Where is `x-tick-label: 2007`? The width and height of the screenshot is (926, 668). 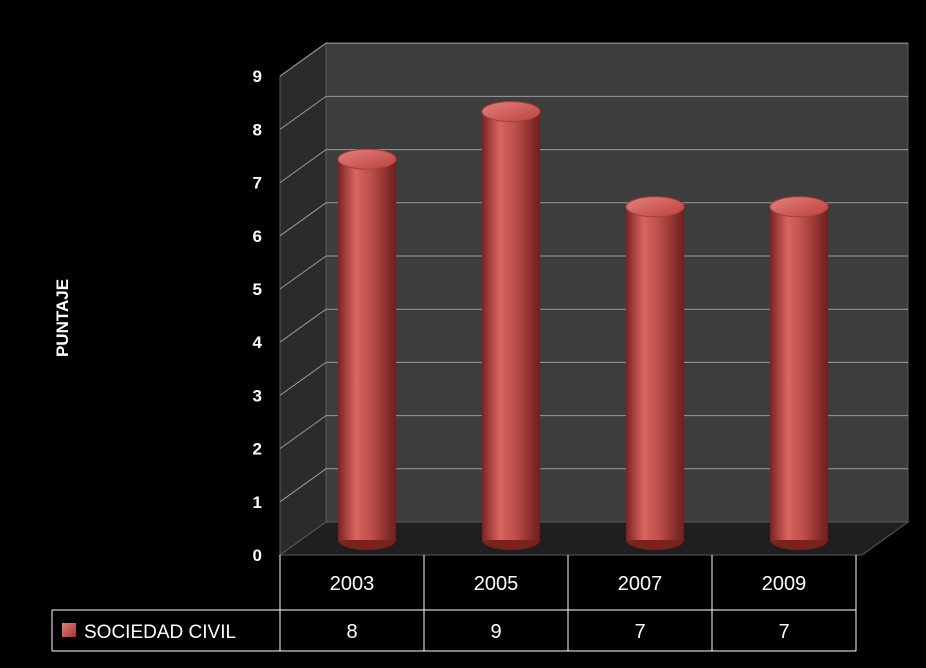 x-tick-label: 2007 is located at coordinates (640, 584).